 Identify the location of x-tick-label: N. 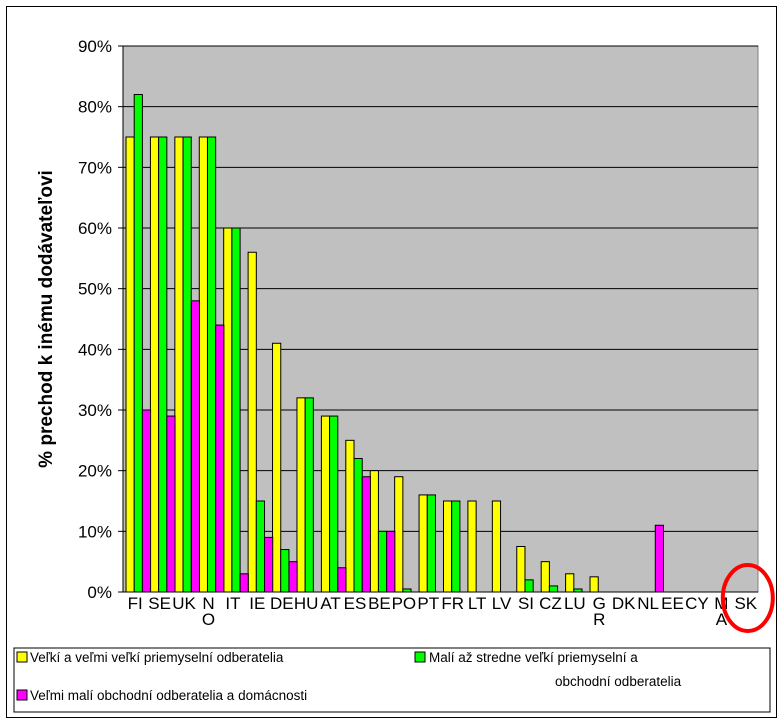
(208, 603).